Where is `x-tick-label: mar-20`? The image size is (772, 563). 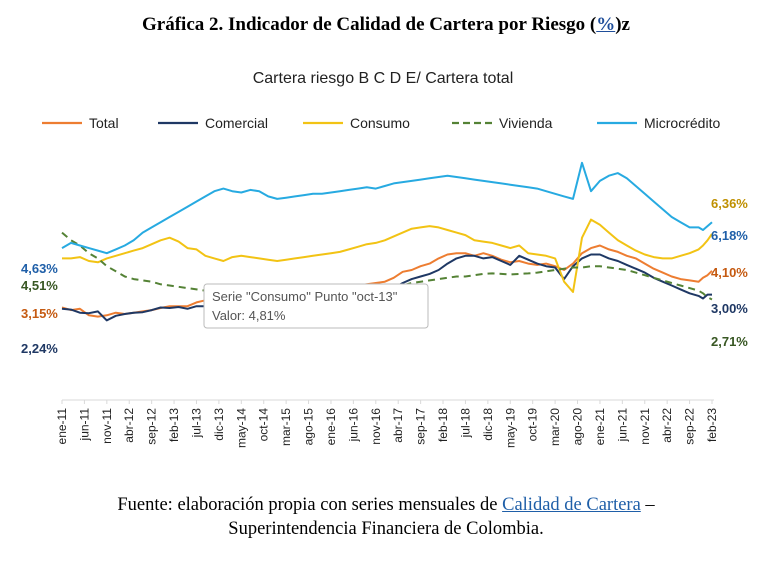
x-tick-label: mar-20 is located at coordinates (555, 427).